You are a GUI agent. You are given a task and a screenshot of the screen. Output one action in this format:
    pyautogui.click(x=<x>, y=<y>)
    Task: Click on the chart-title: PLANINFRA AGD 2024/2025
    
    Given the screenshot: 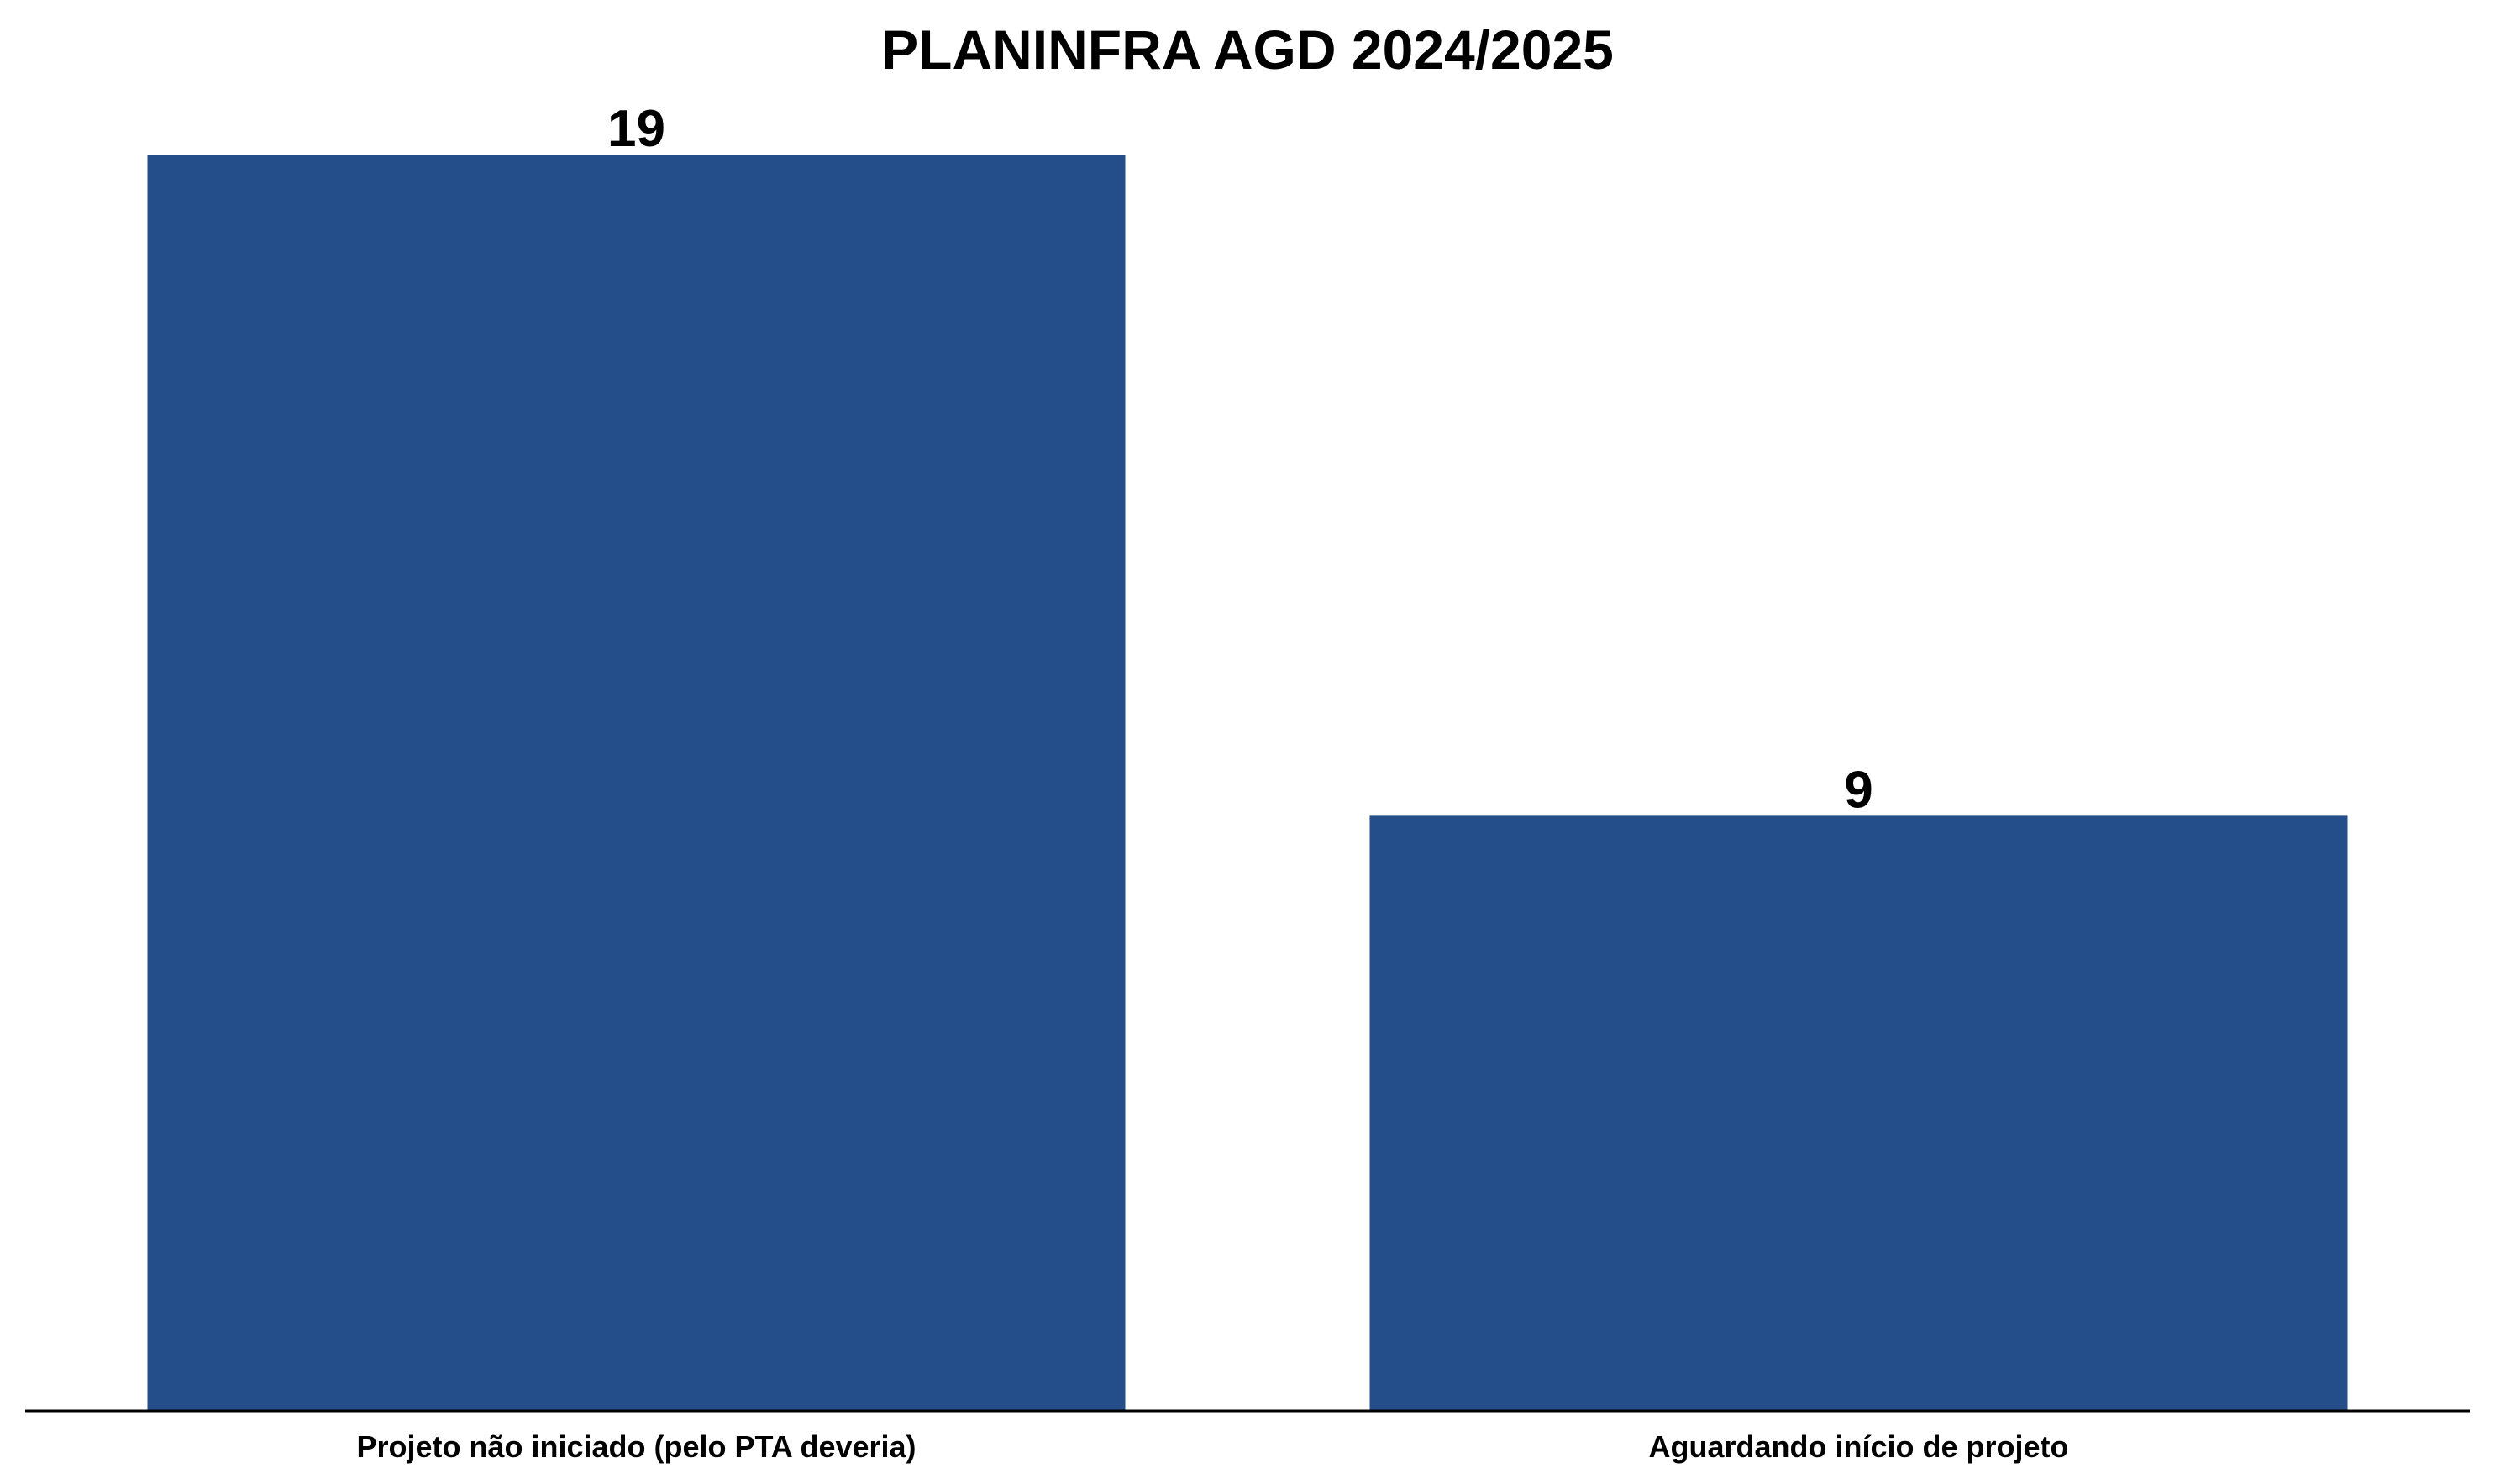 What is the action you would take?
    pyautogui.click(x=1247, y=50)
    